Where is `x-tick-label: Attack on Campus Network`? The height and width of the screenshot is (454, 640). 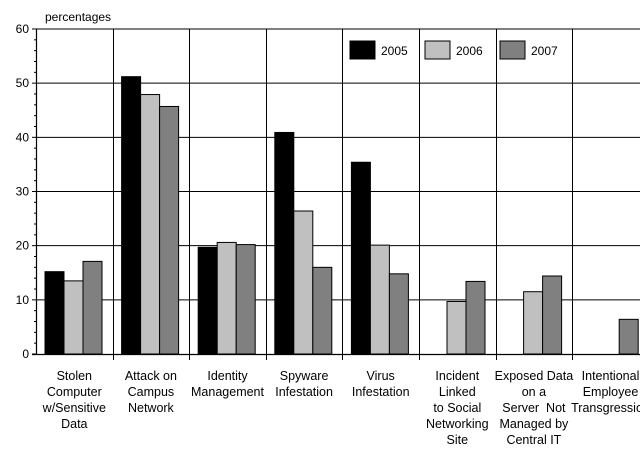 x-tick-label: Attack on Campus Network is located at coordinates (151, 392).